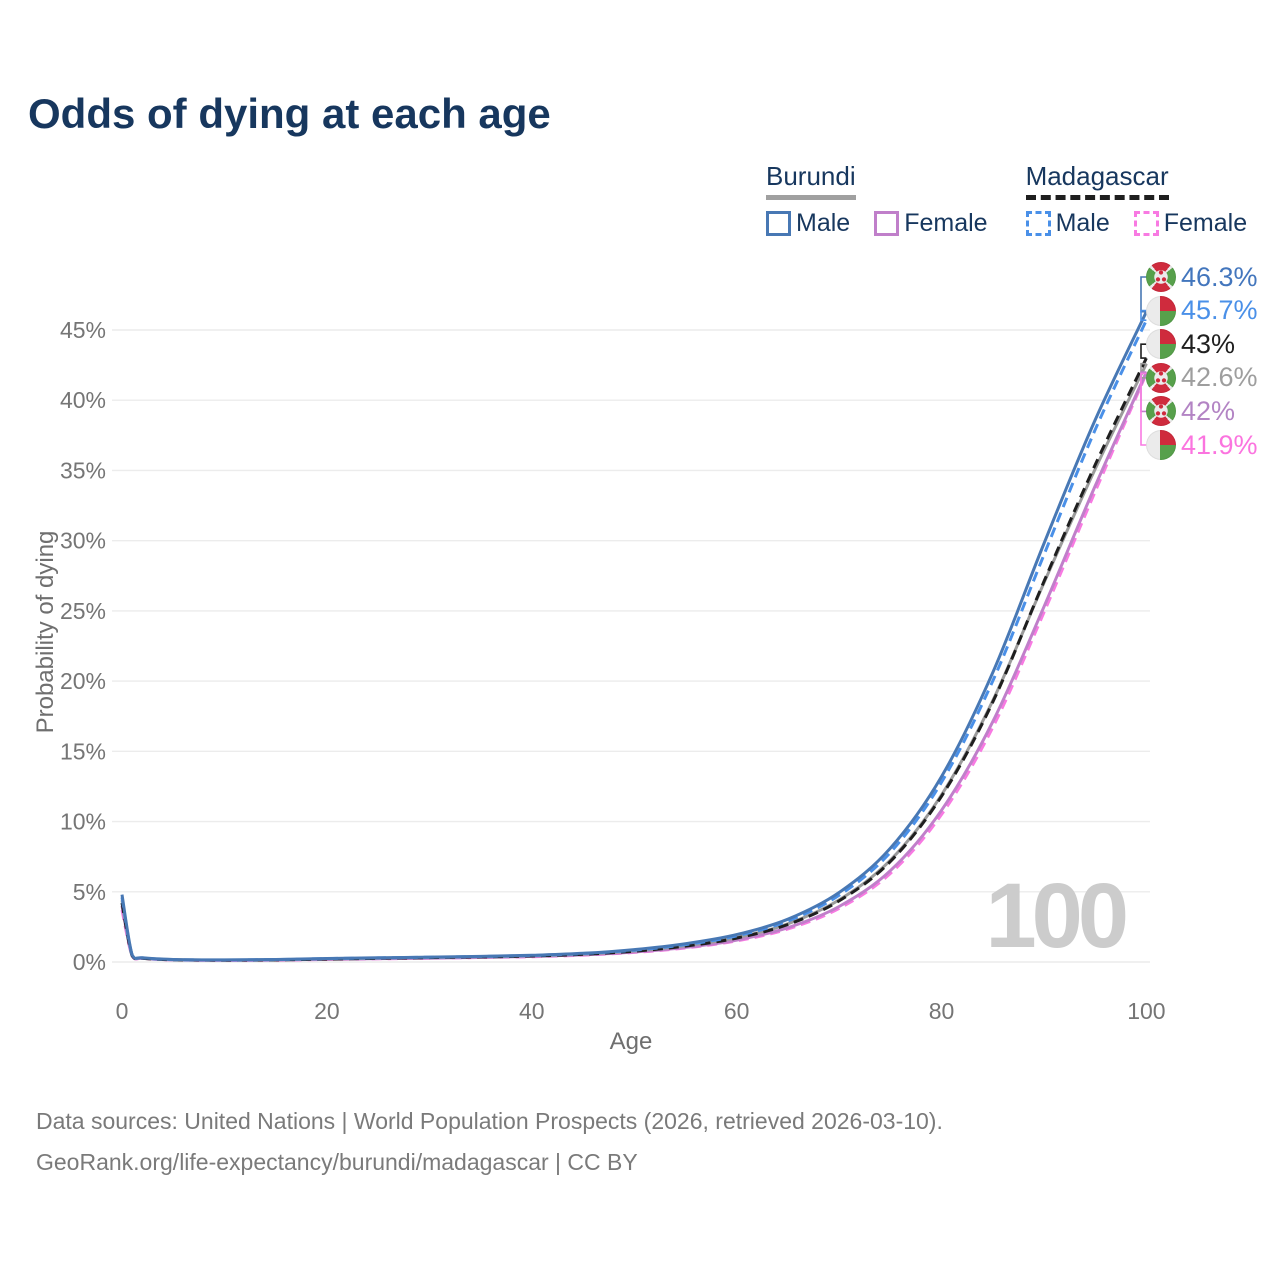  What do you see at coordinates (83, 541) in the screenshot?
I see `y-tick-label: 30%` at bounding box center [83, 541].